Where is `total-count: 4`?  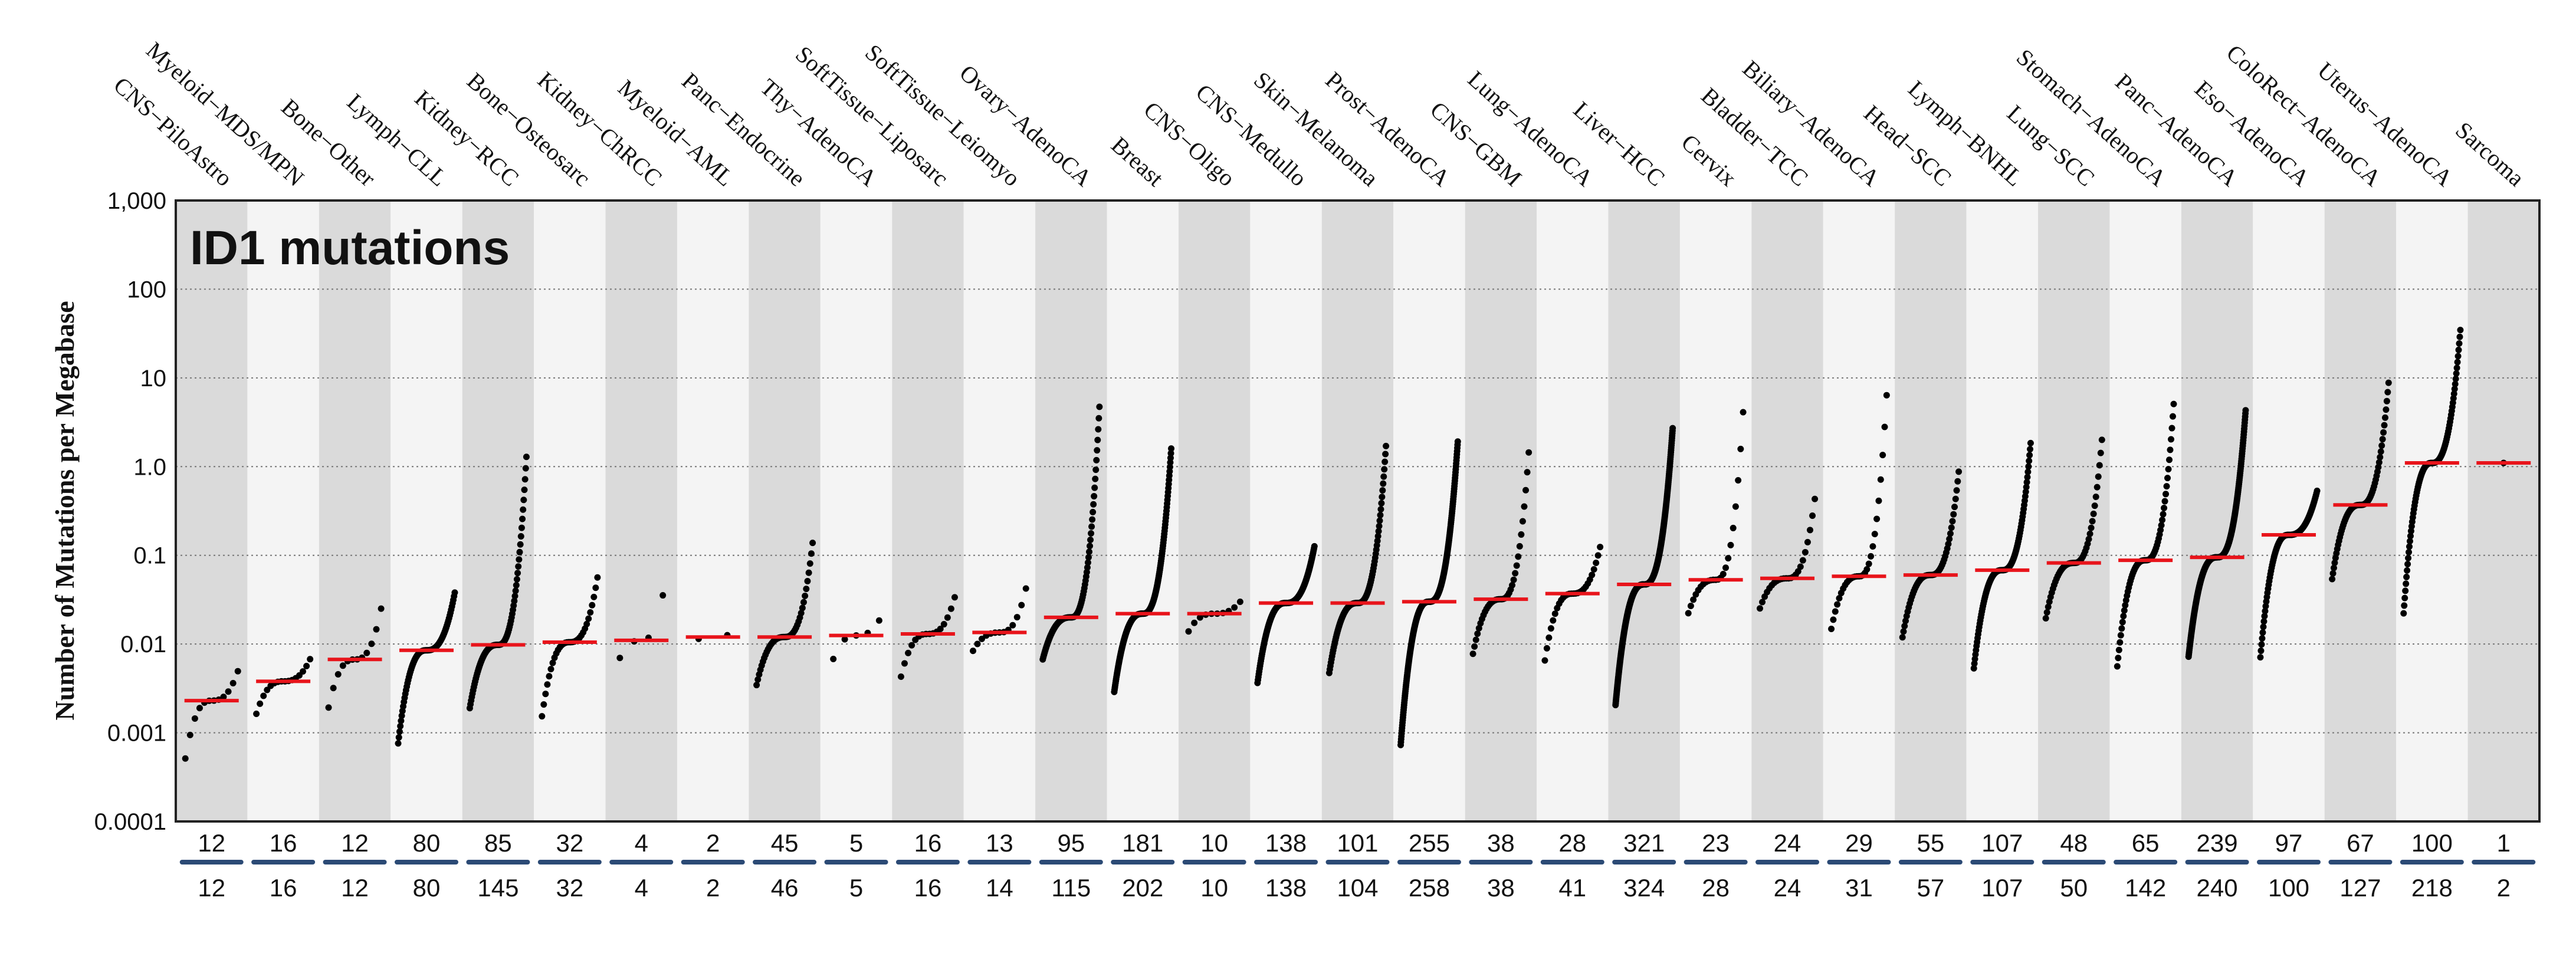 total-count: 4 is located at coordinates (641, 888).